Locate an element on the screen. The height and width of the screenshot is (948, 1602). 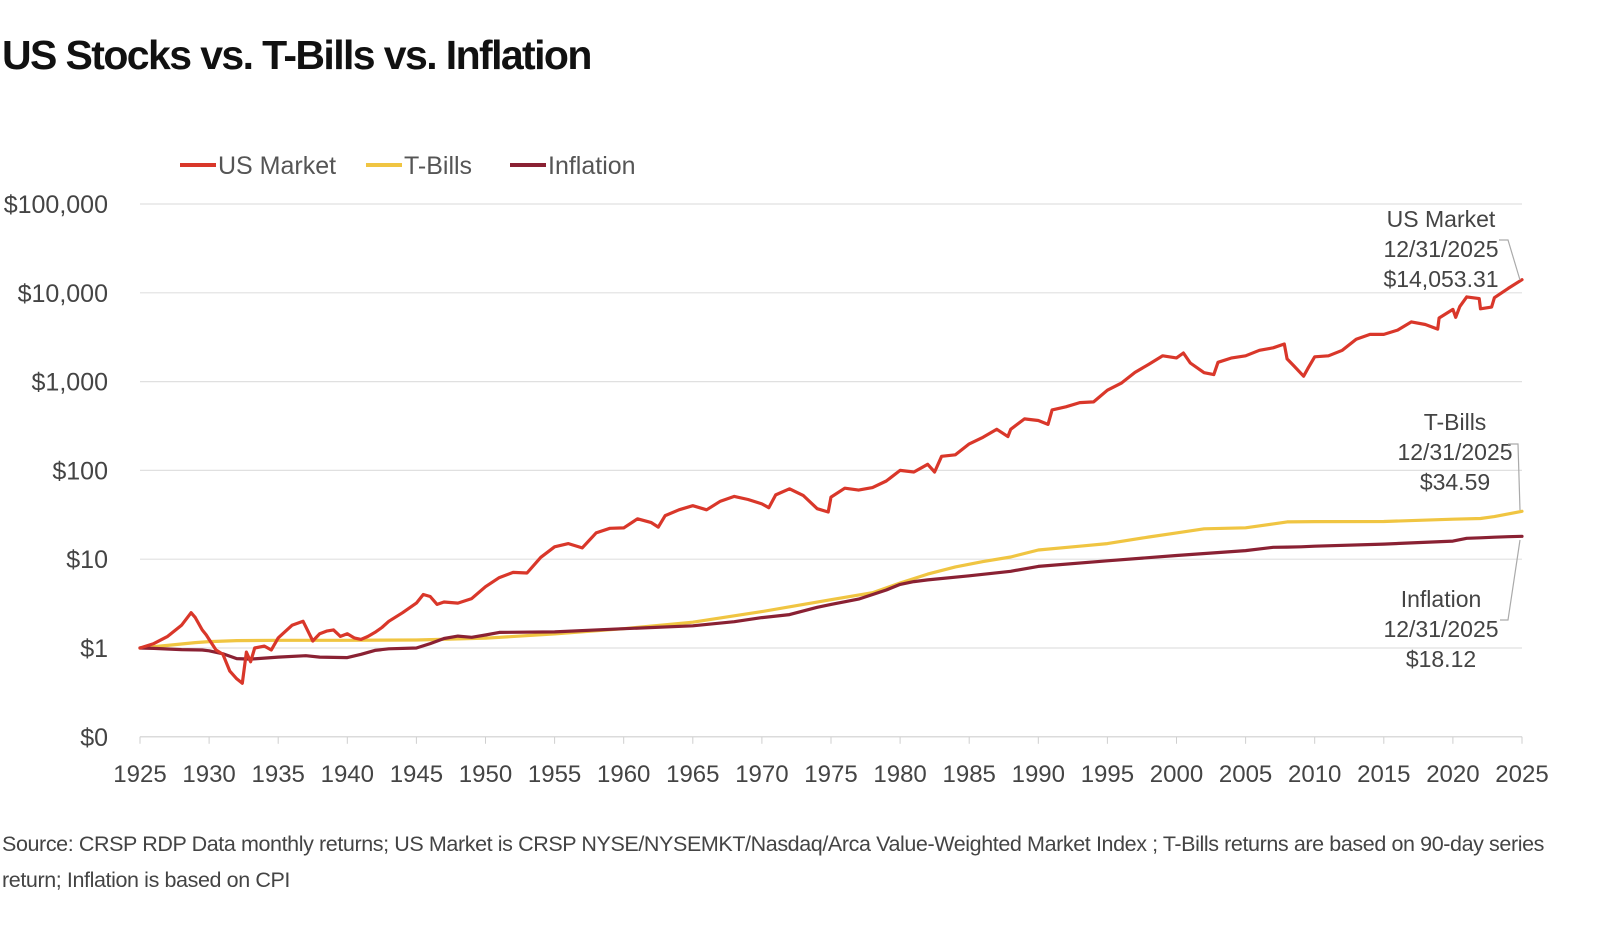
annotation-text: US Market is located at coordinates (1441, 219).